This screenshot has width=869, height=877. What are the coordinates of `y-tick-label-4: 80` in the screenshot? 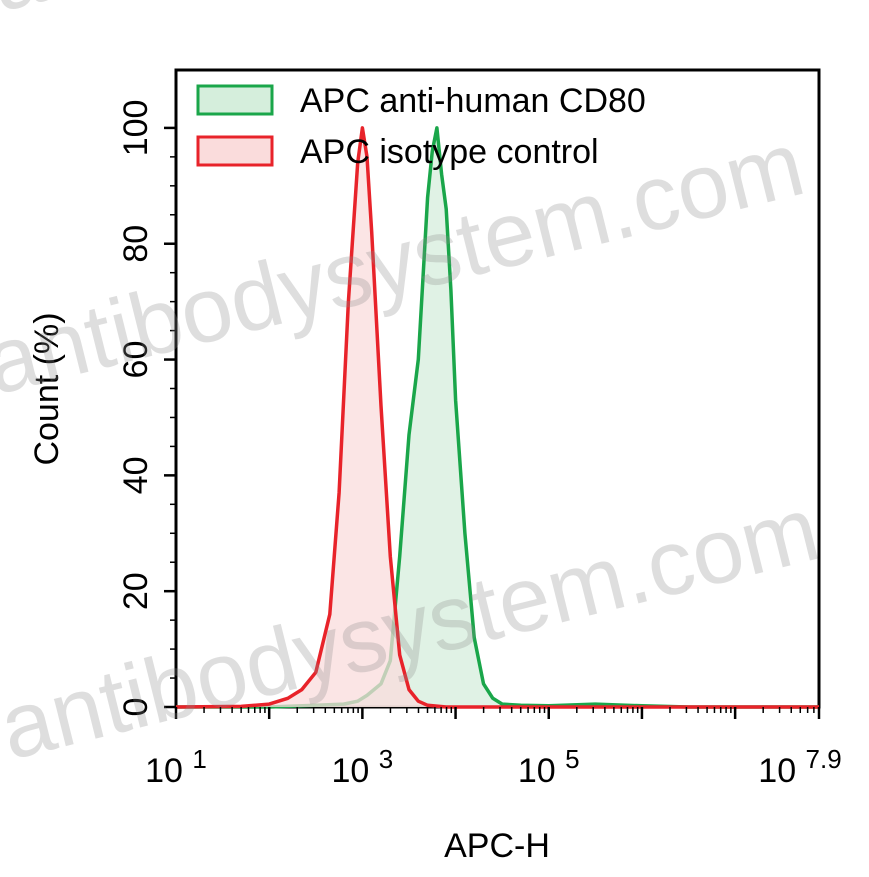 It's located at (136, 244).